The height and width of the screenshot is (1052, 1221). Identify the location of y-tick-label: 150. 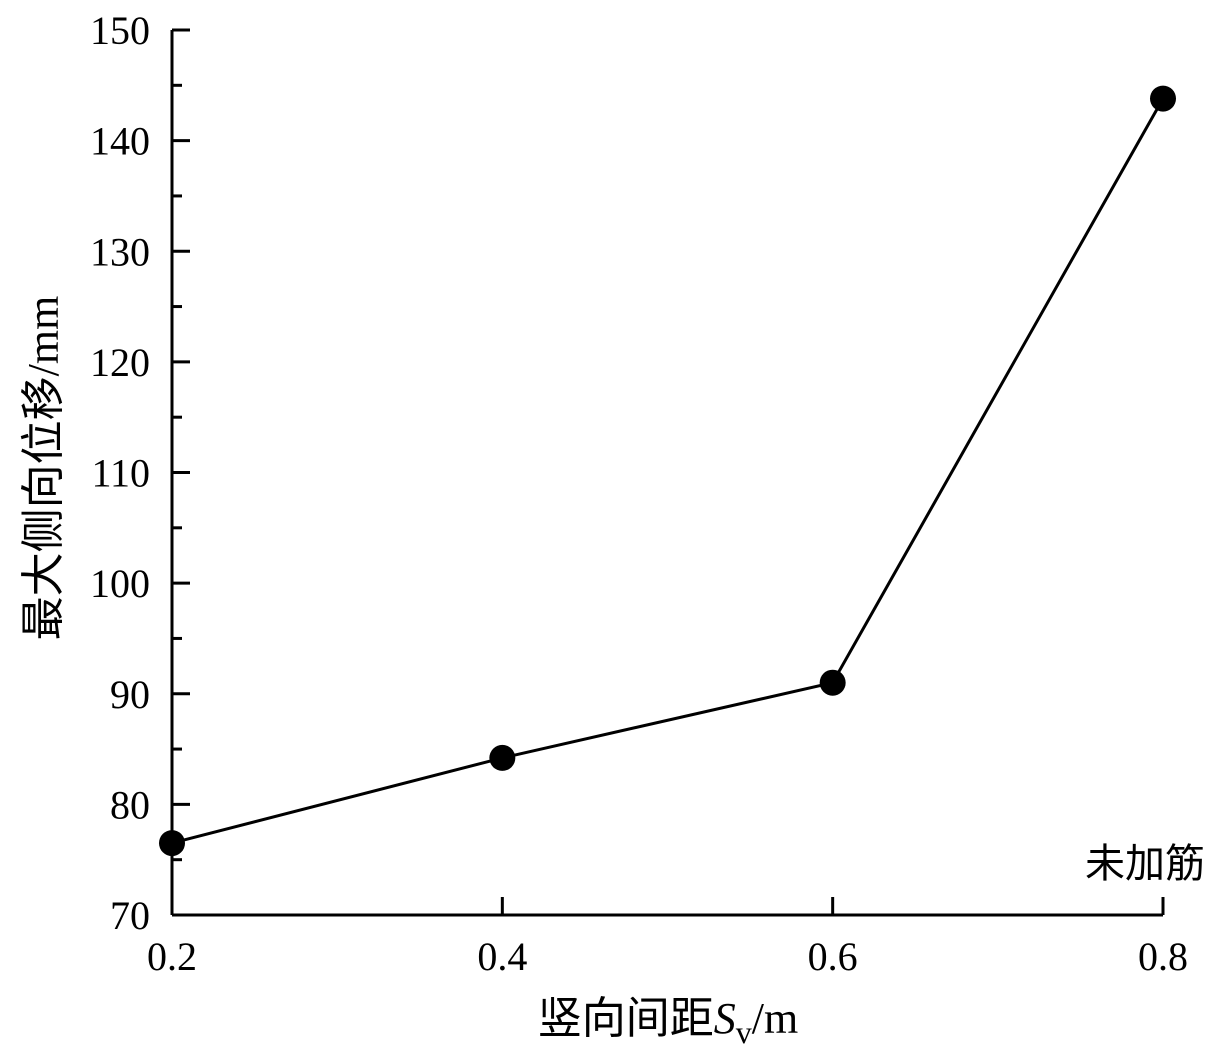
(120, 30).